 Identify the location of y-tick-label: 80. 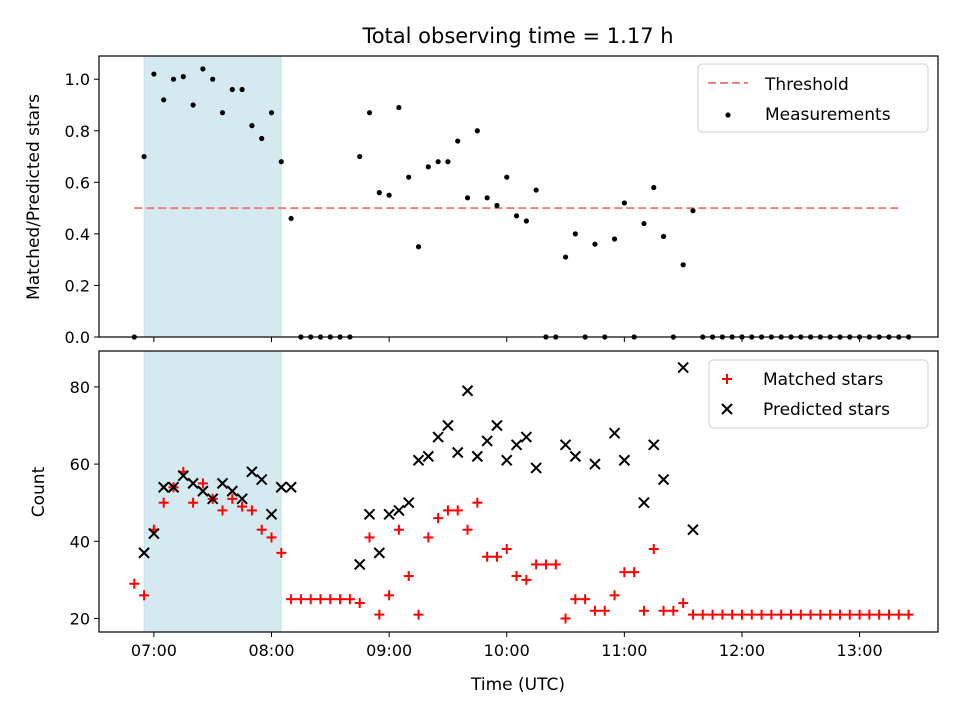
(80, 387).